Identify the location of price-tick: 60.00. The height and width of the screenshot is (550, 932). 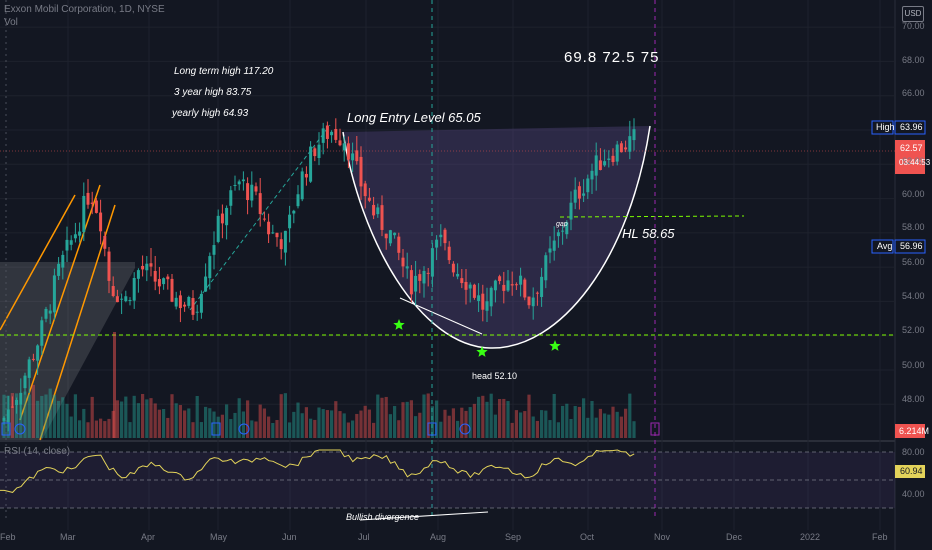
(913, 194).